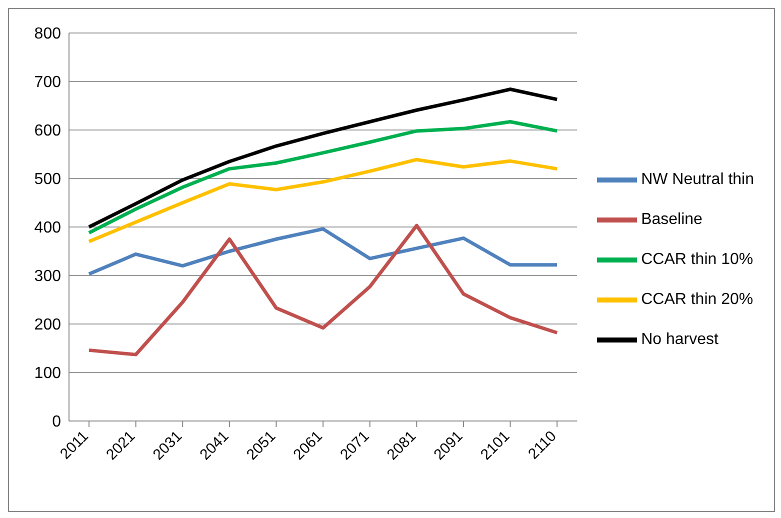 The image size is (781, 518). What do you see at coordinates (679, 339) in the screenshot?
I see `legend-label: No harvest` at bounding box center [679, 339].